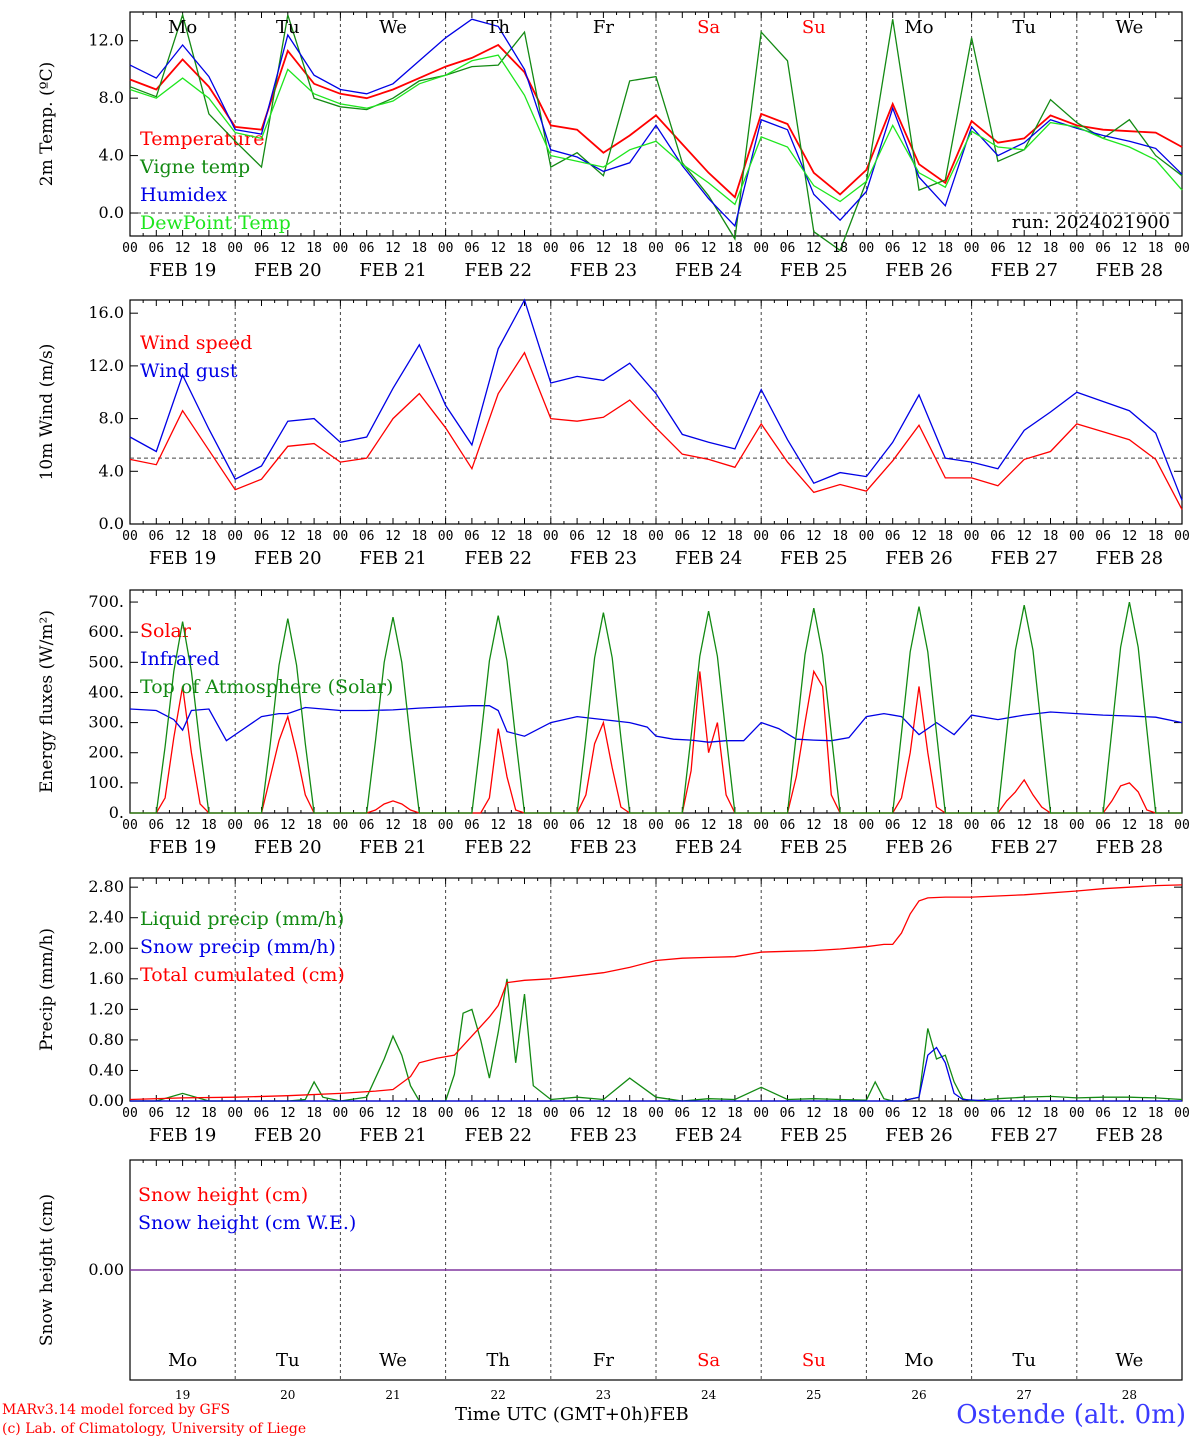 The image size is (1194, 1440). Describe the element at coordinates (106, 1069) in the screenshot. I see `y-tick-label: 0.40` at that location.